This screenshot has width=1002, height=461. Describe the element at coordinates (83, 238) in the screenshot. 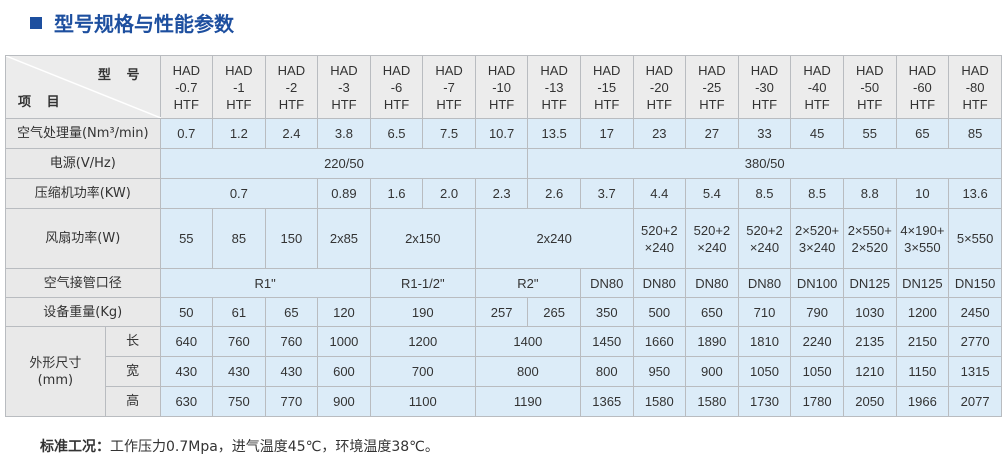

I see `row-label: 风扇功率(W)` at that location.